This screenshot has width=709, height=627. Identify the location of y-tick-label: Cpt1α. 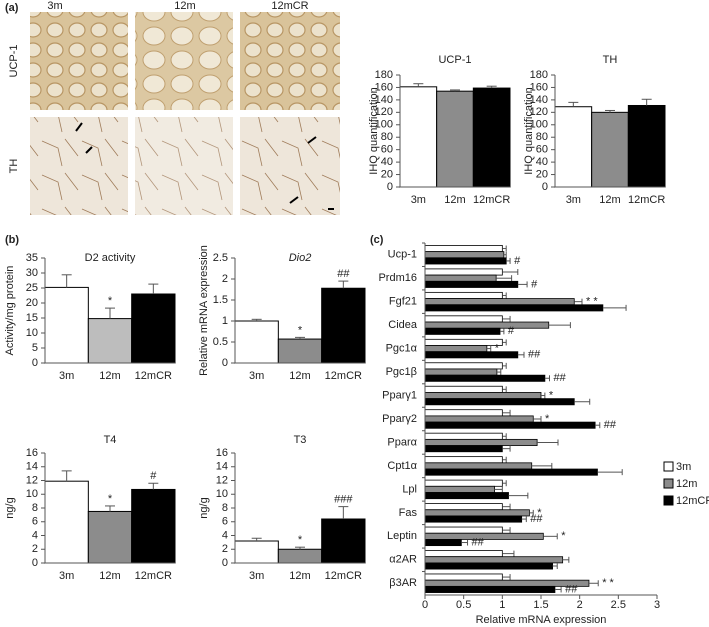
(402, 466).